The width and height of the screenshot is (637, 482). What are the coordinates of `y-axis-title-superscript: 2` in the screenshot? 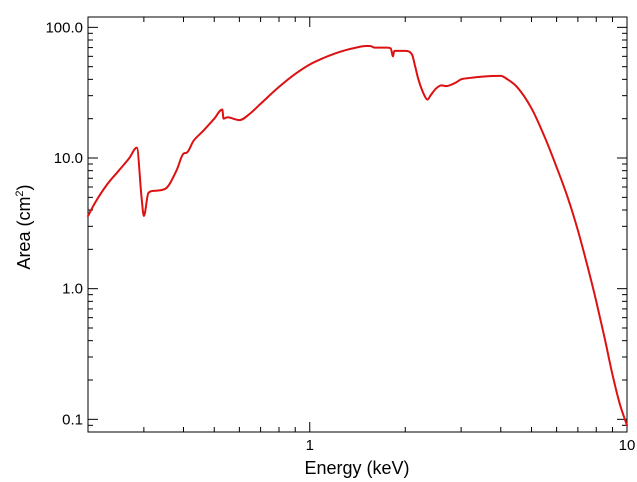 It's located at (20, 193).